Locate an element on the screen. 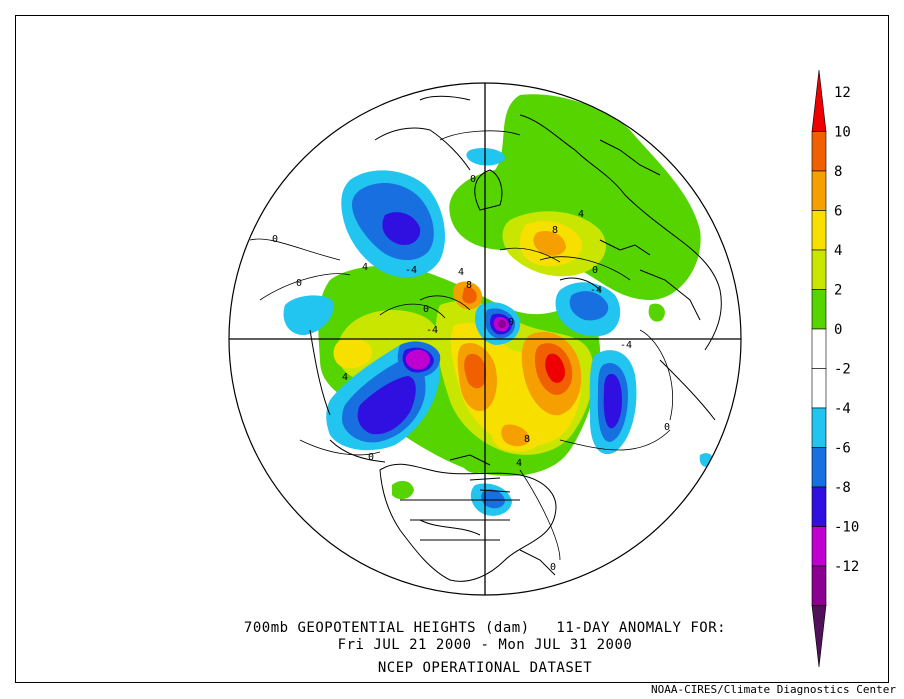 Image resolution: width=904 pixels, height=699 pixels. colorbar-tick-label: -12 is located at coordinates (846, 567).